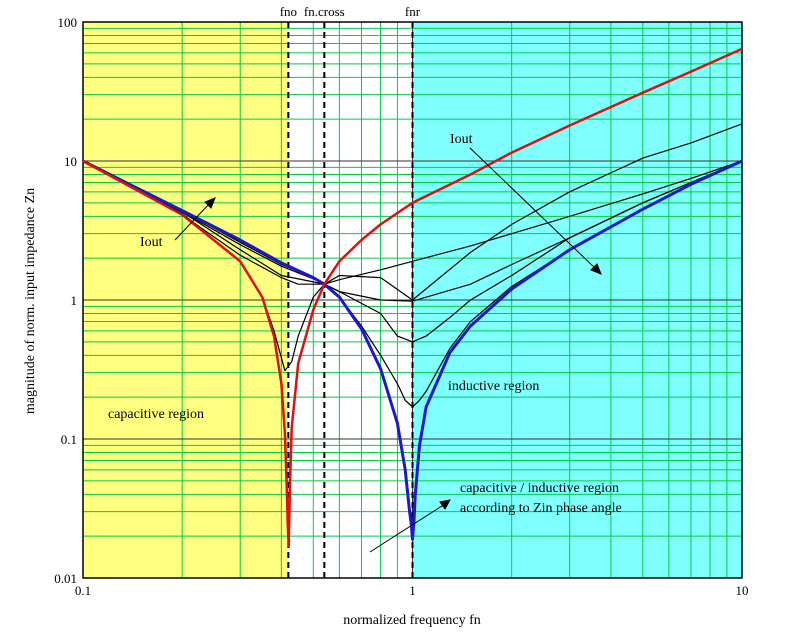  I want to click on y-axis-label: magnitude of norm. input impedance Zn, so click(30, 301).